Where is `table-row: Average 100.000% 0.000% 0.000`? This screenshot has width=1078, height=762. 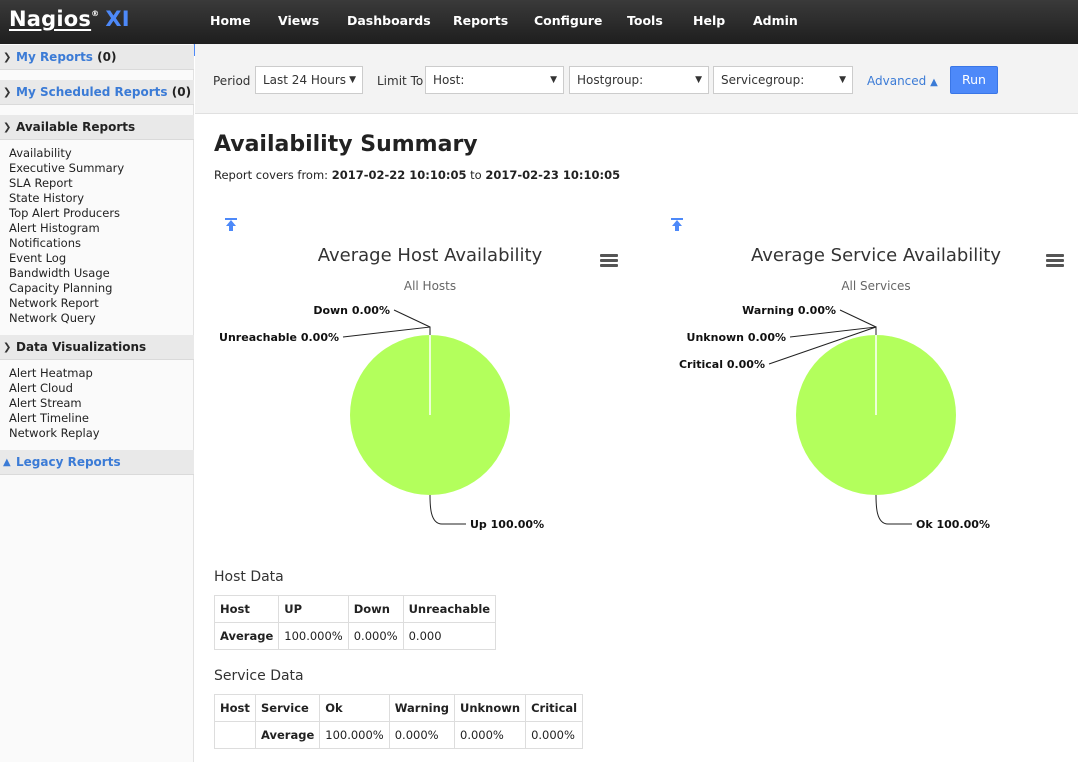 table-row: Average 100.000% 0.000% 0.000 is located at coordinates (355, 636).